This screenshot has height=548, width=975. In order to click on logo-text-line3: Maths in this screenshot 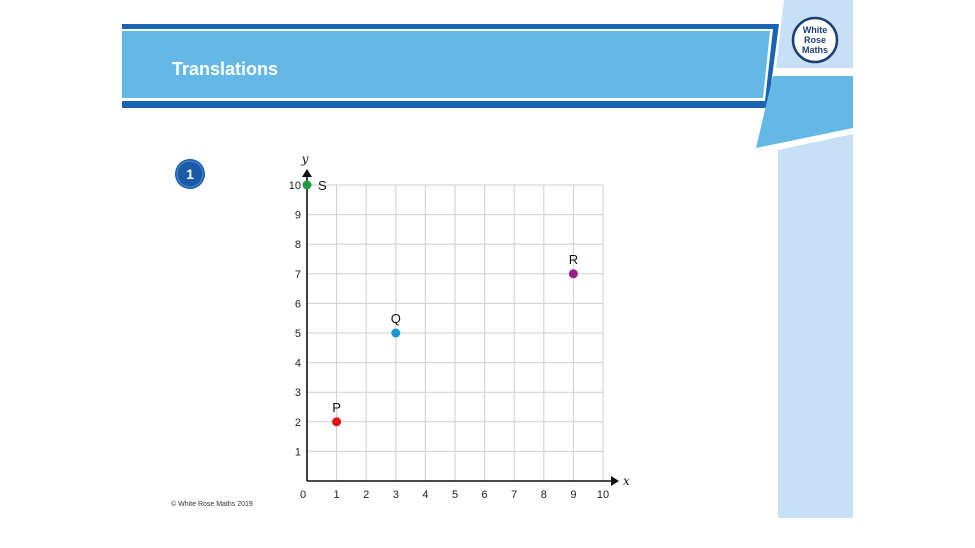, I will do `click(815, 50)`.